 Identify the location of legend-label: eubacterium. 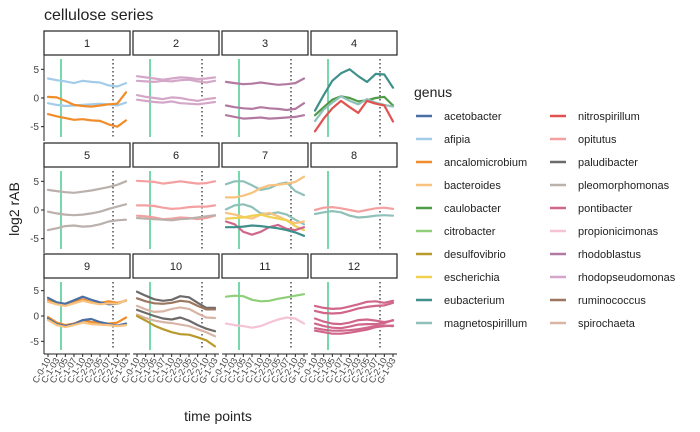
(474, 301).